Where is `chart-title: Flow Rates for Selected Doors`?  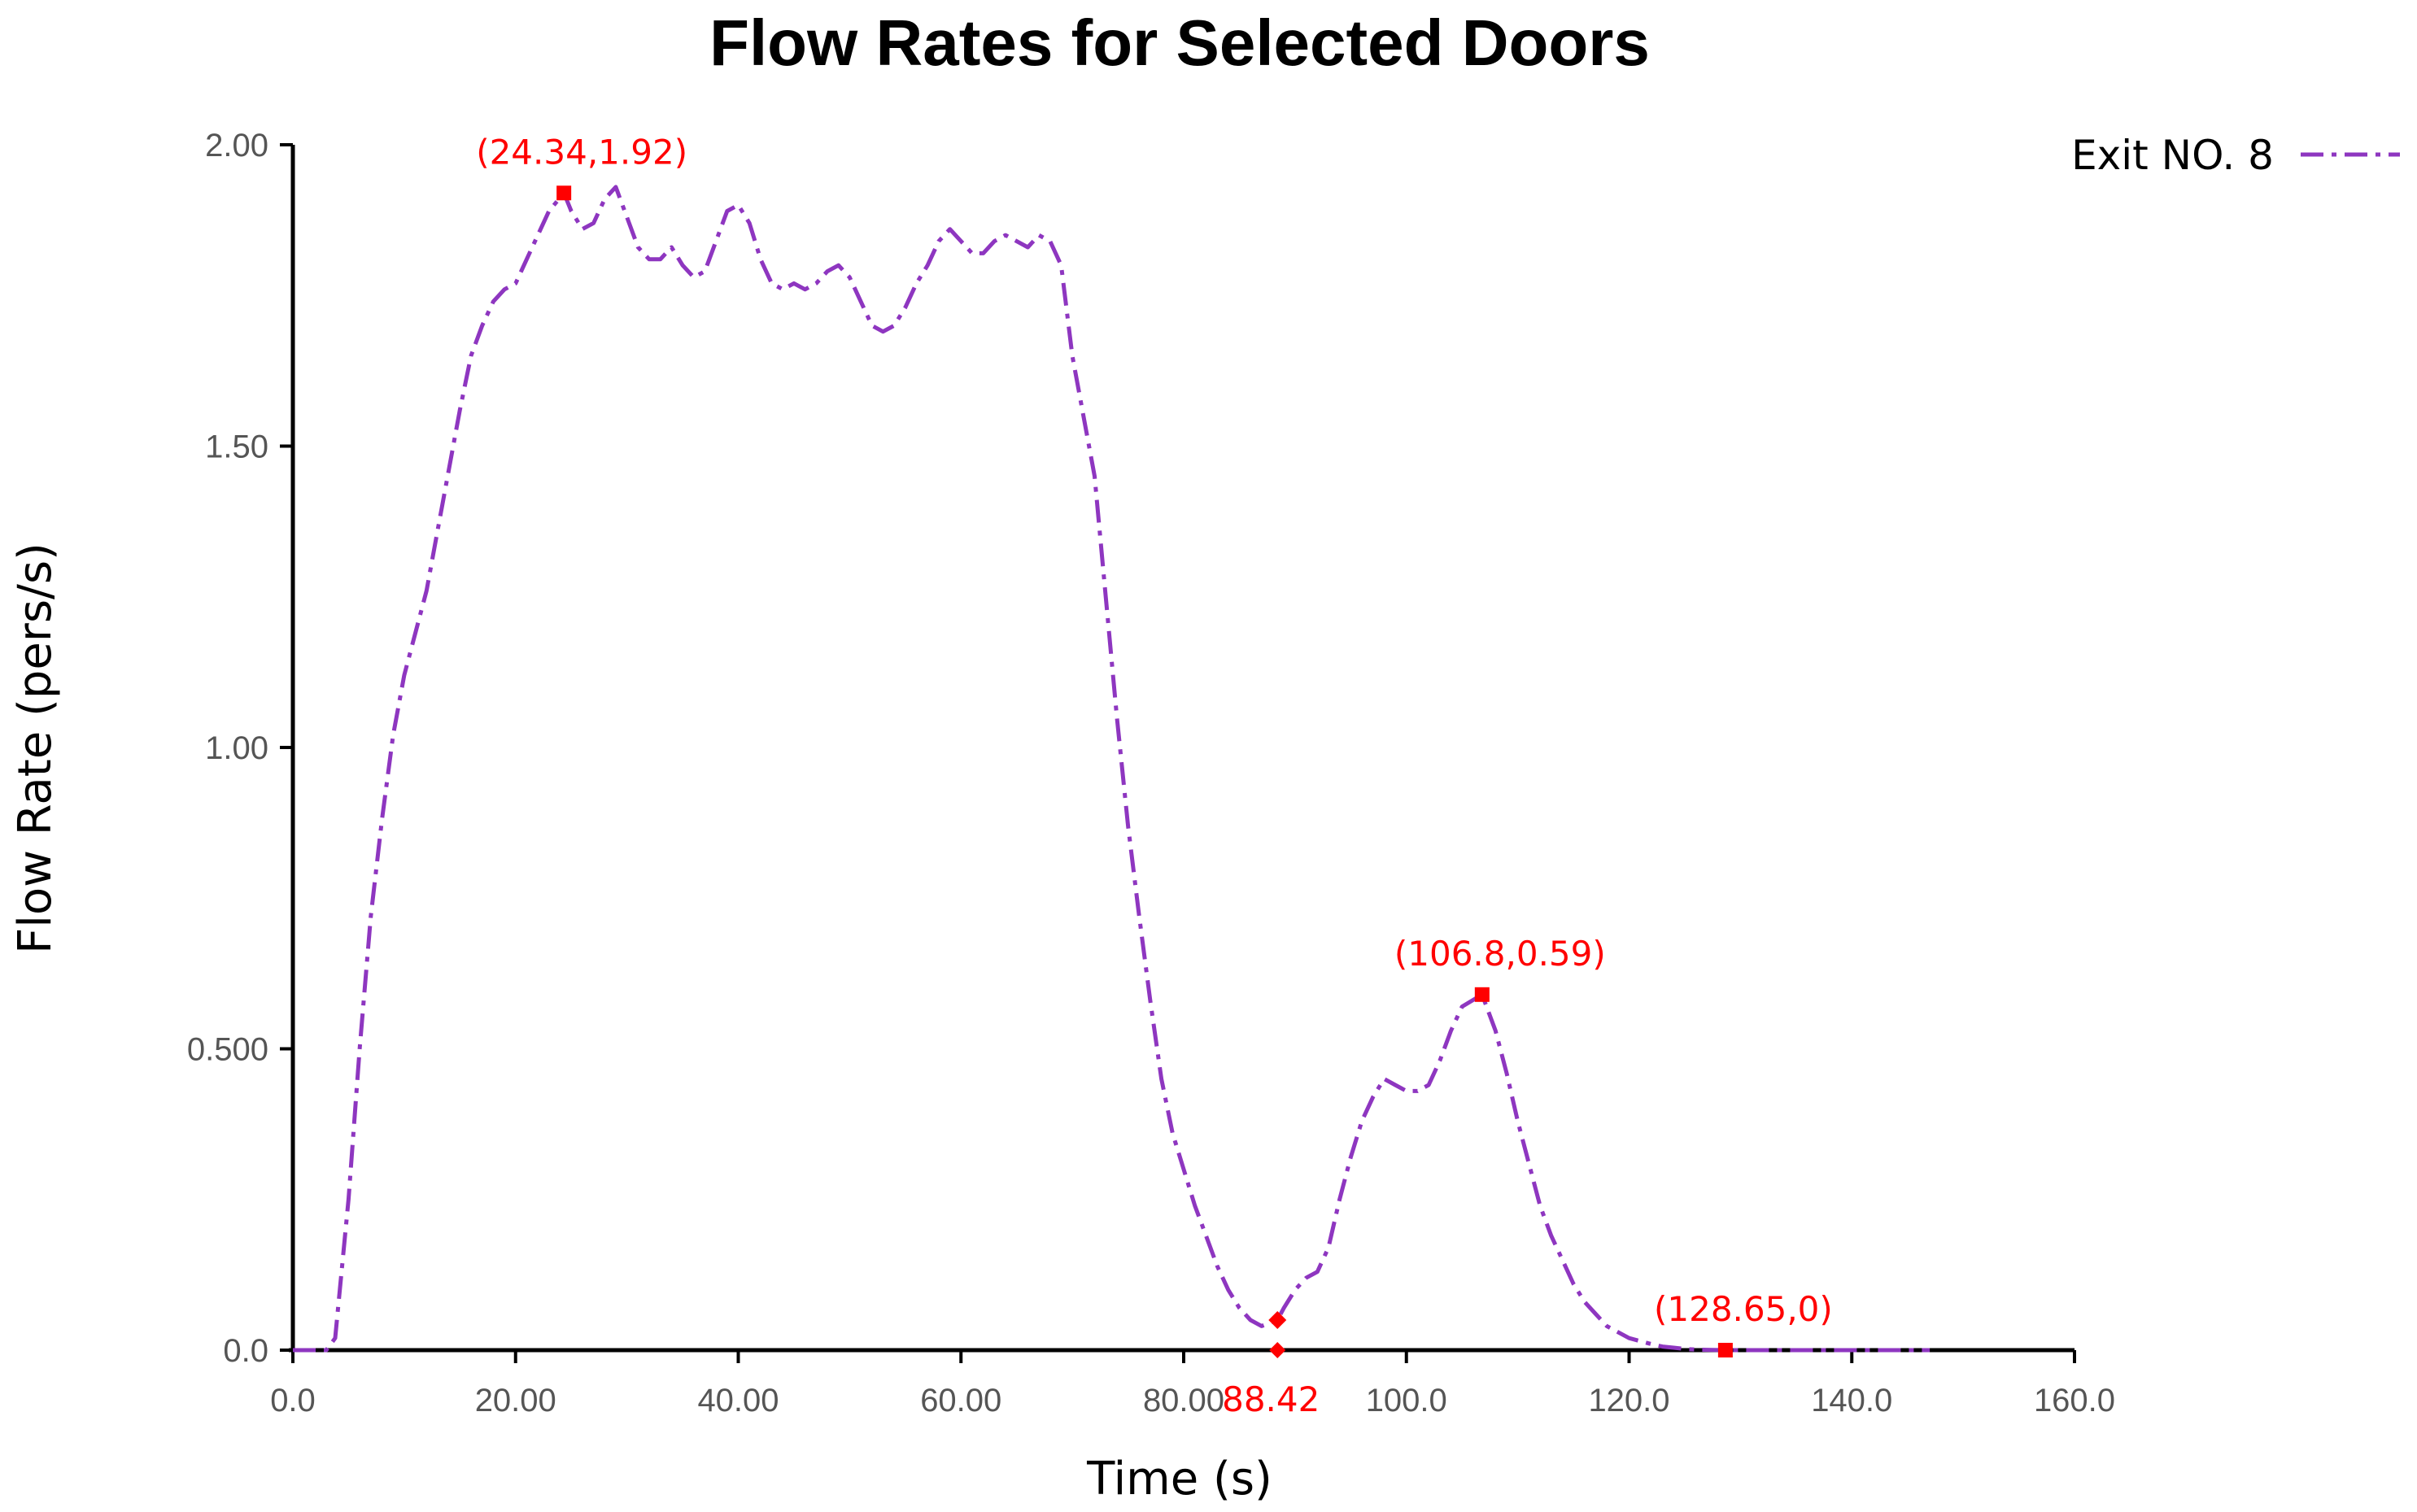 chart-title: Flow Rates for Selected Doors is located at coordinates (1180, 43).